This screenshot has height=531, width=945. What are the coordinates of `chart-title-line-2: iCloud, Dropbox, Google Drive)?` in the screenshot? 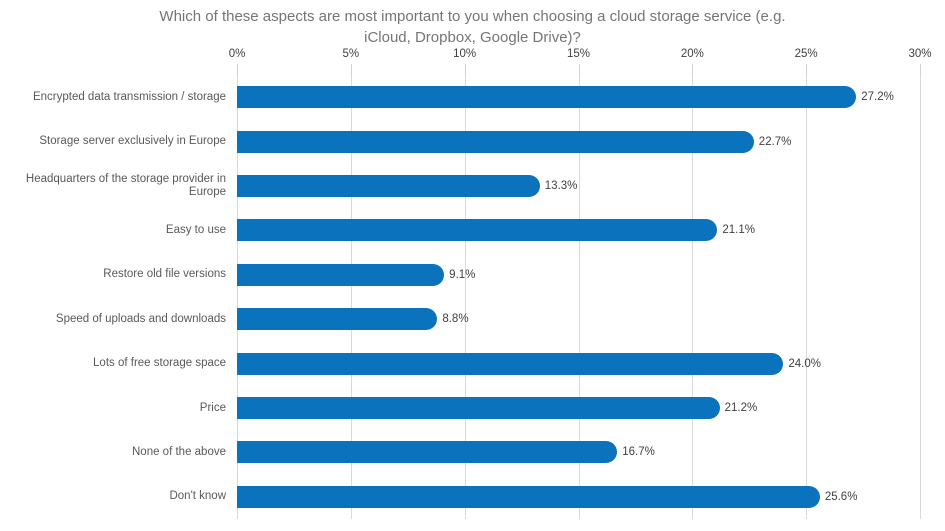 It's located at (472, 37).